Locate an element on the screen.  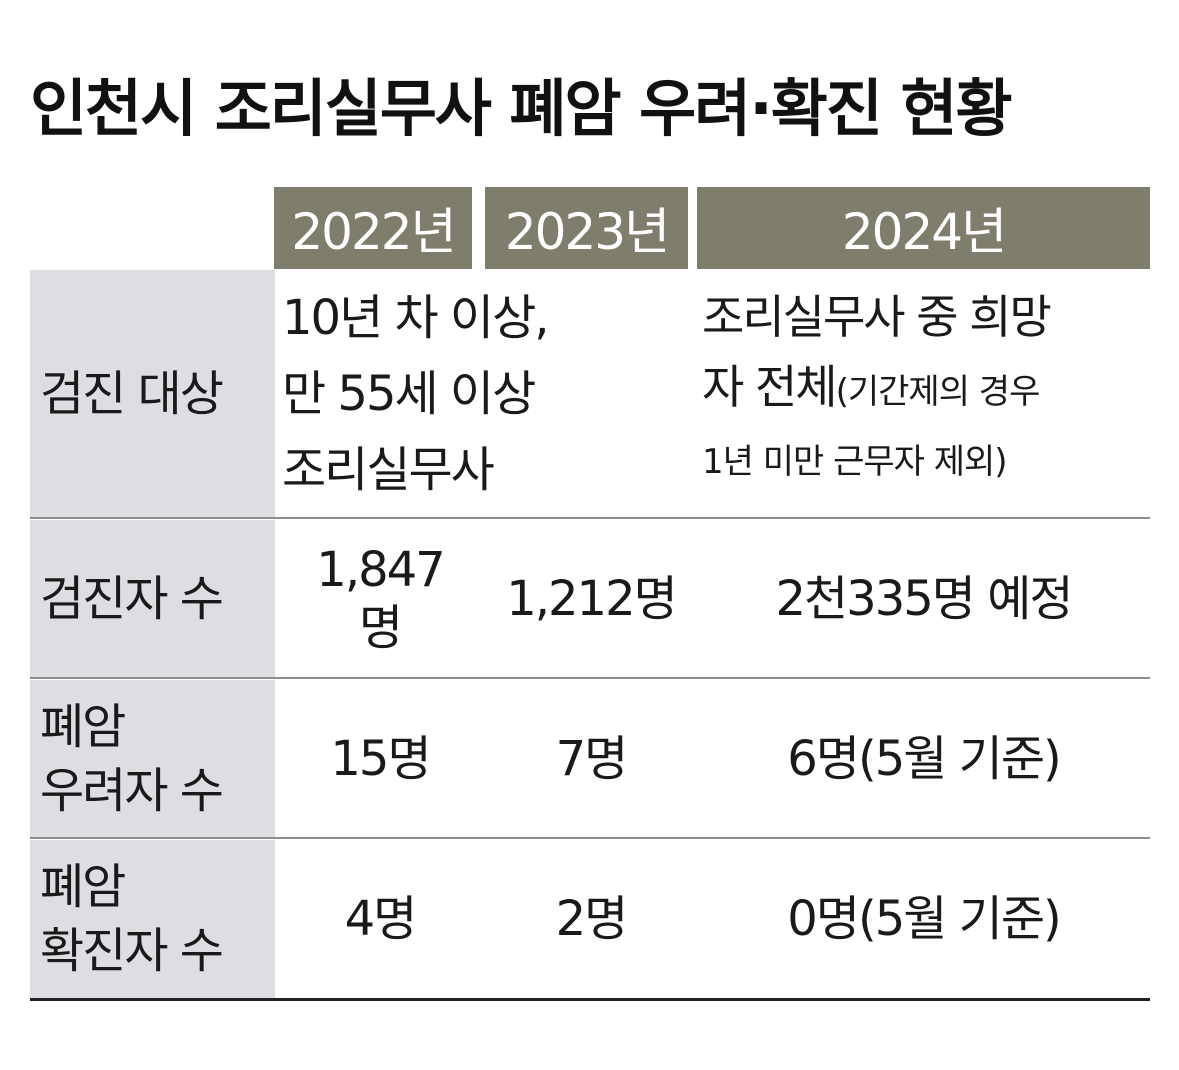
confirmed-2023: 2명 is located at coordinates (592, 919).